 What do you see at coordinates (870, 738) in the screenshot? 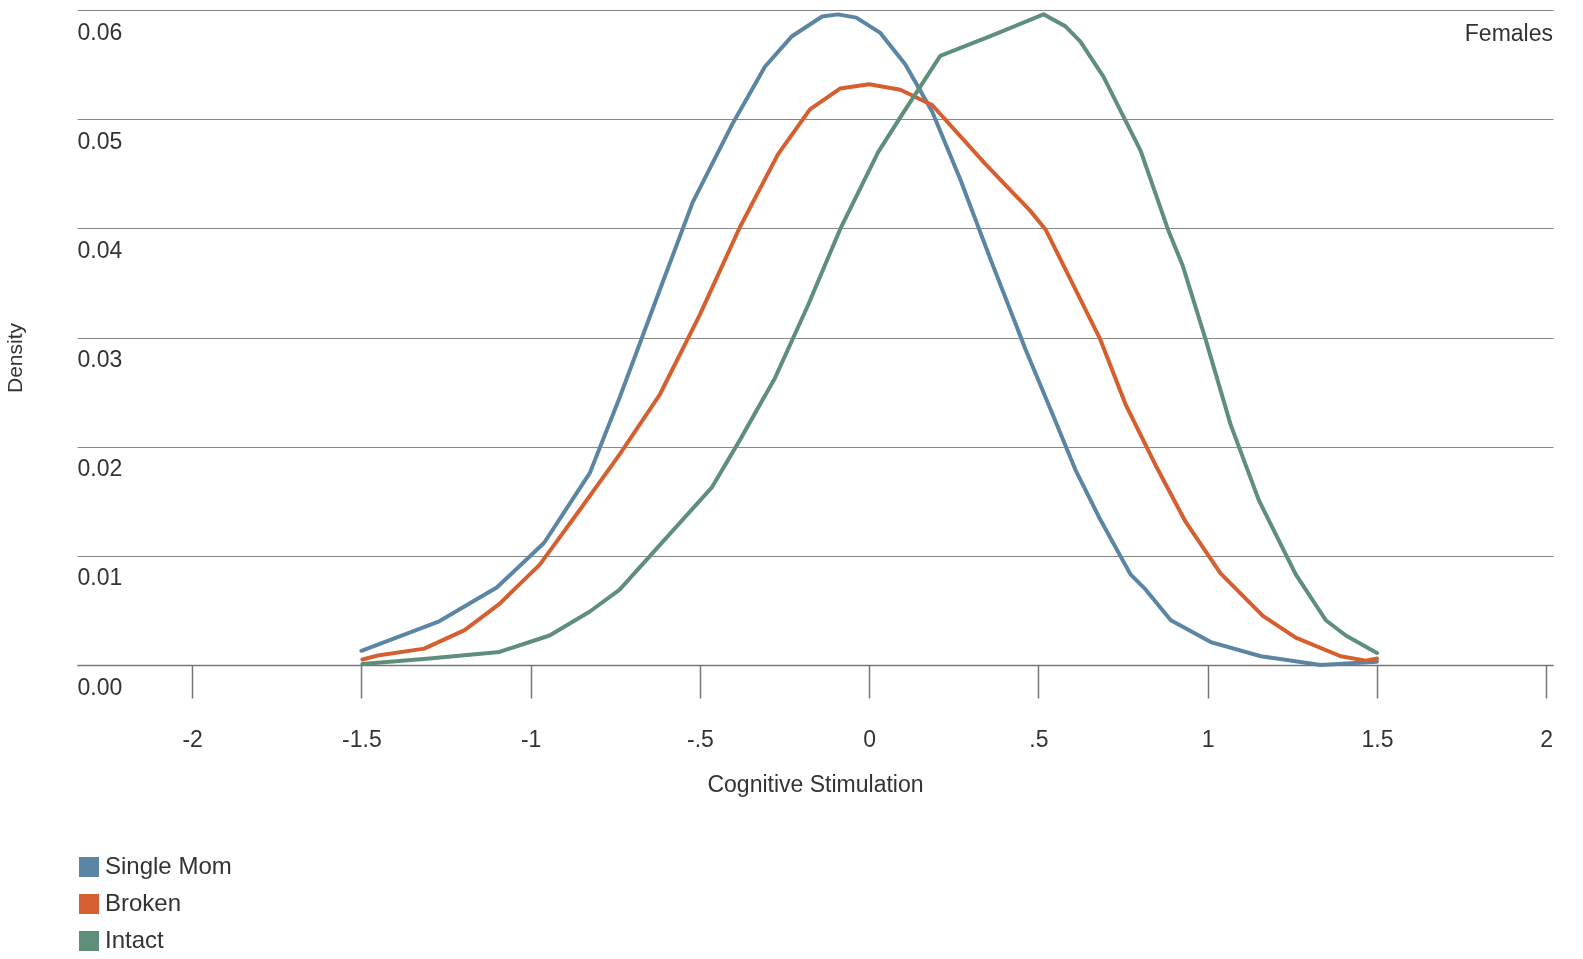
I see `x-tick-label: 0` at bounding box center [870, 738].